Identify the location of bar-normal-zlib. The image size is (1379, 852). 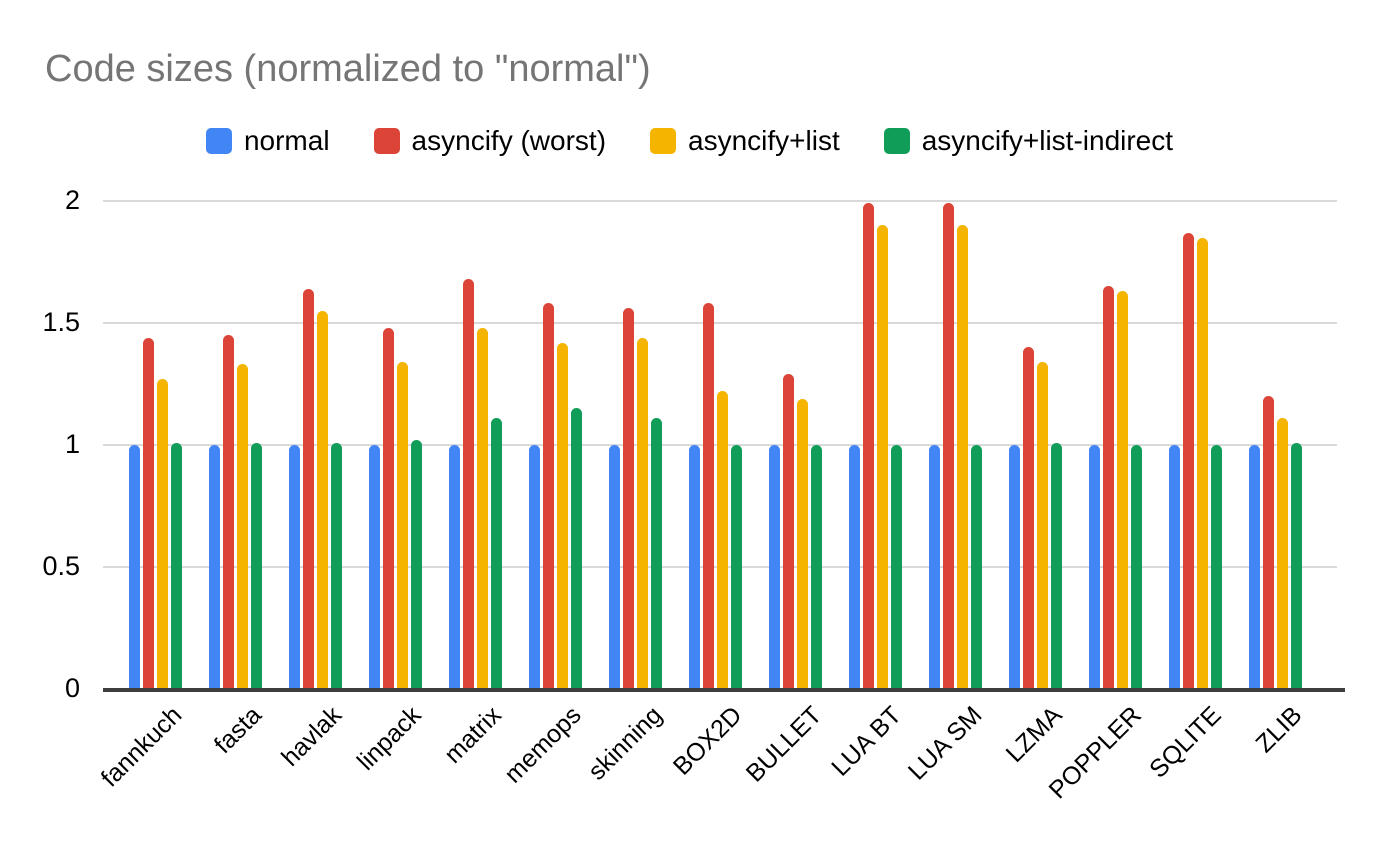
(1254, 567).